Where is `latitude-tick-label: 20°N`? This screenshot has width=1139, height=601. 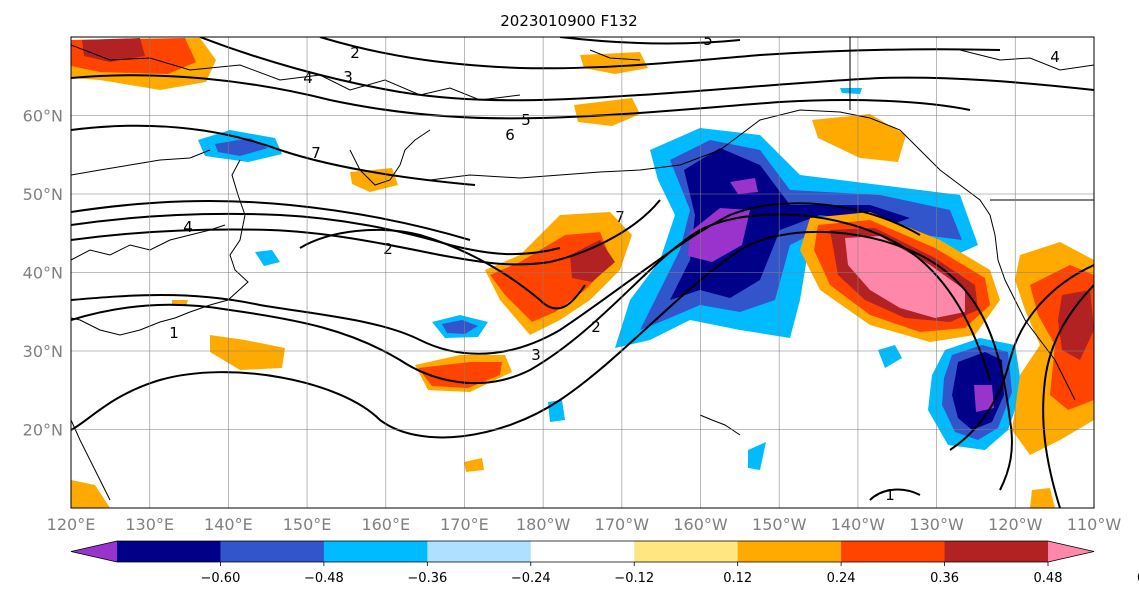
latitude-tick-label: 20°N is located at coordinates (43, 430).